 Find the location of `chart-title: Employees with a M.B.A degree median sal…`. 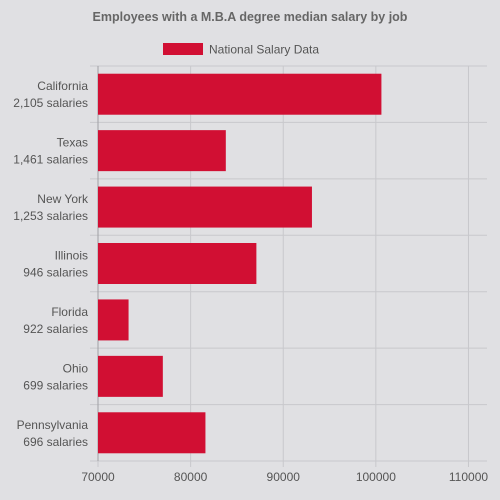

chart-title: Employees with a M.B.A degree median sal… is located at coordinates (250, 17).